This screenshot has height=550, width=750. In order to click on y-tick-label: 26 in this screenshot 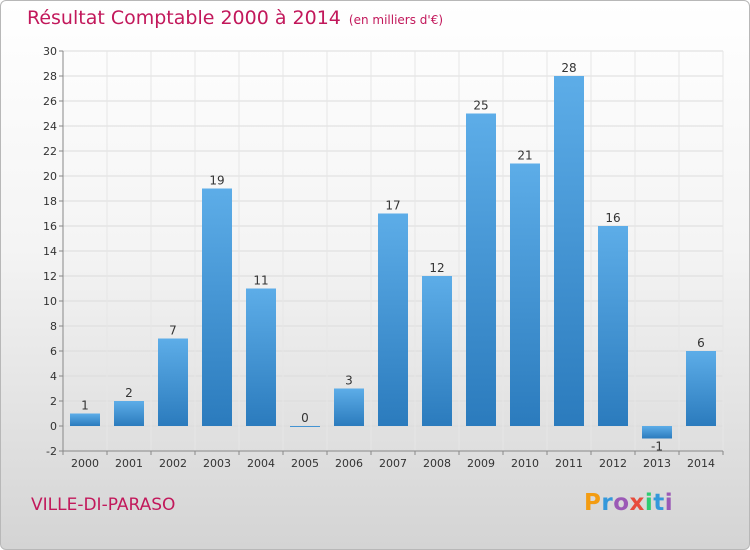, I will do `click(50, 101)`.